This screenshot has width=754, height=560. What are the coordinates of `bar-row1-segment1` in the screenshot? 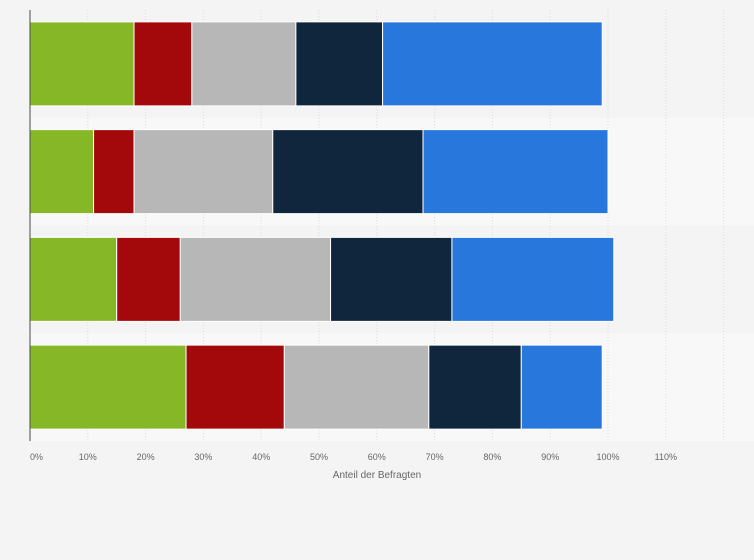 It's located at (82, 64).